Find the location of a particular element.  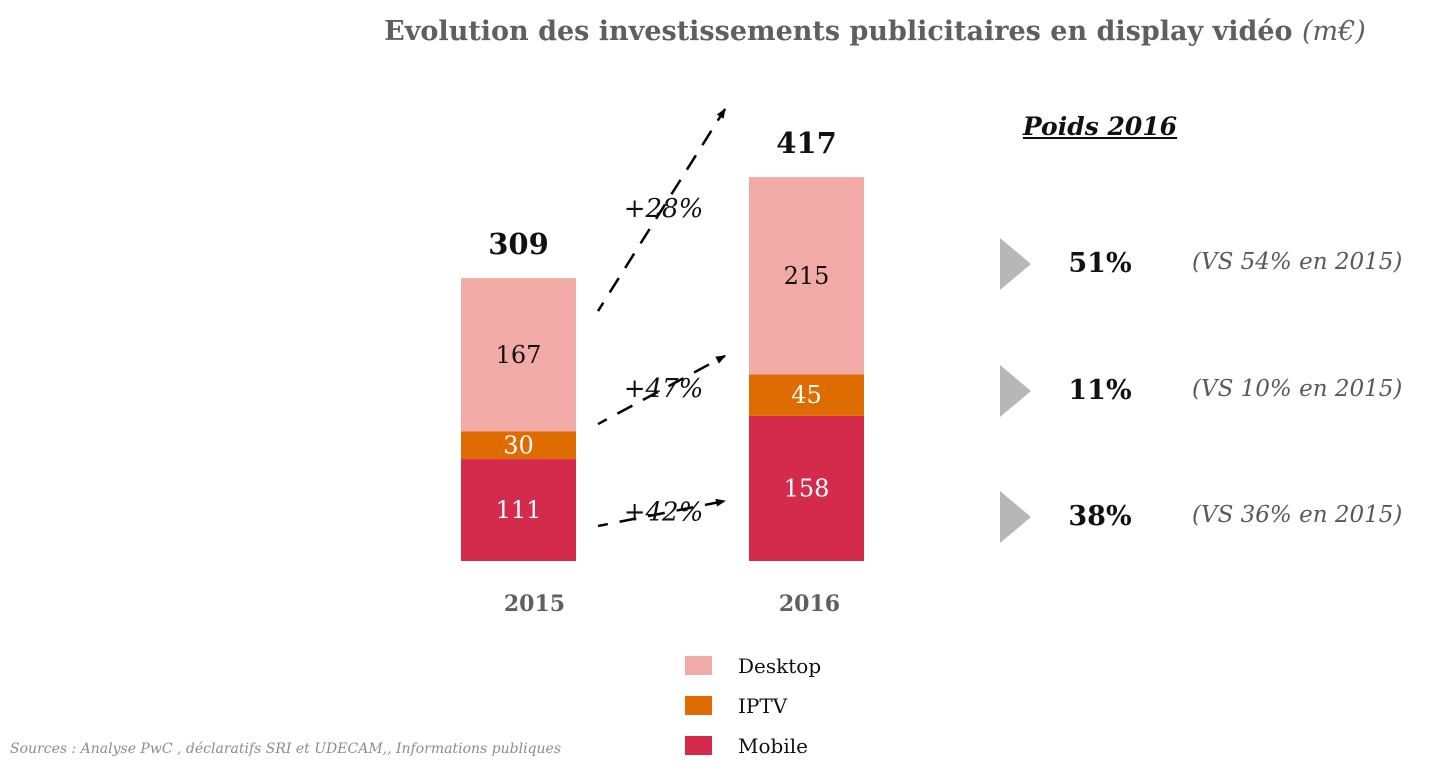

weight-value: 51% is located at coordinates (1100, 263).